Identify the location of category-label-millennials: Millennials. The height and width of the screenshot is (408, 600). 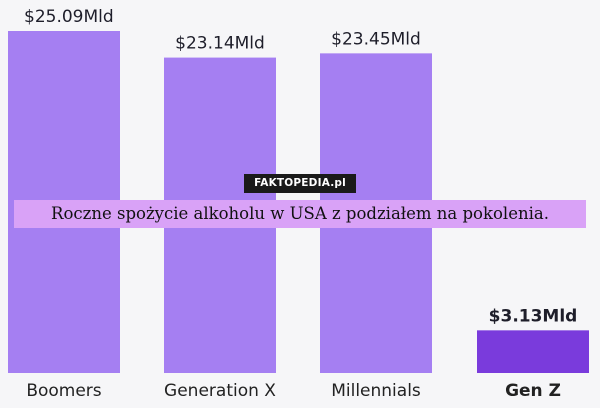
(376, 391).